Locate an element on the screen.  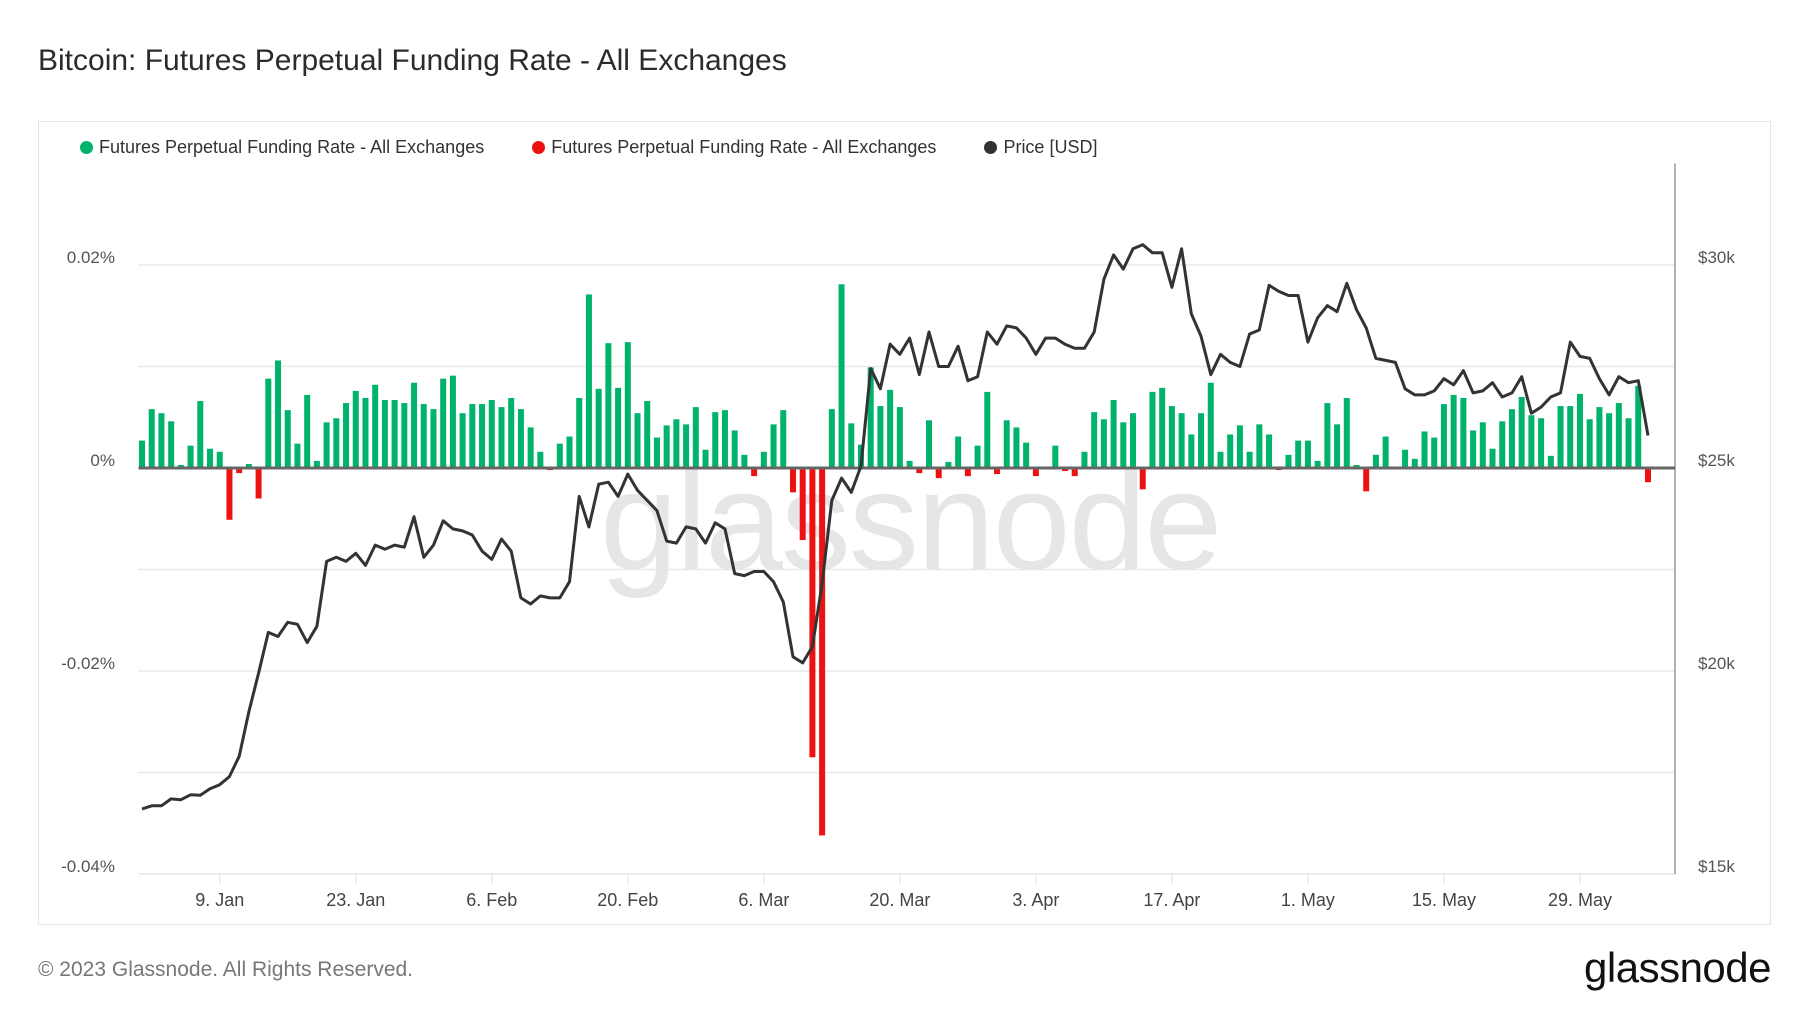
copyright-text: © 2023 Glassnode. All Rights Reserved. is located at coordinates (226, 969).